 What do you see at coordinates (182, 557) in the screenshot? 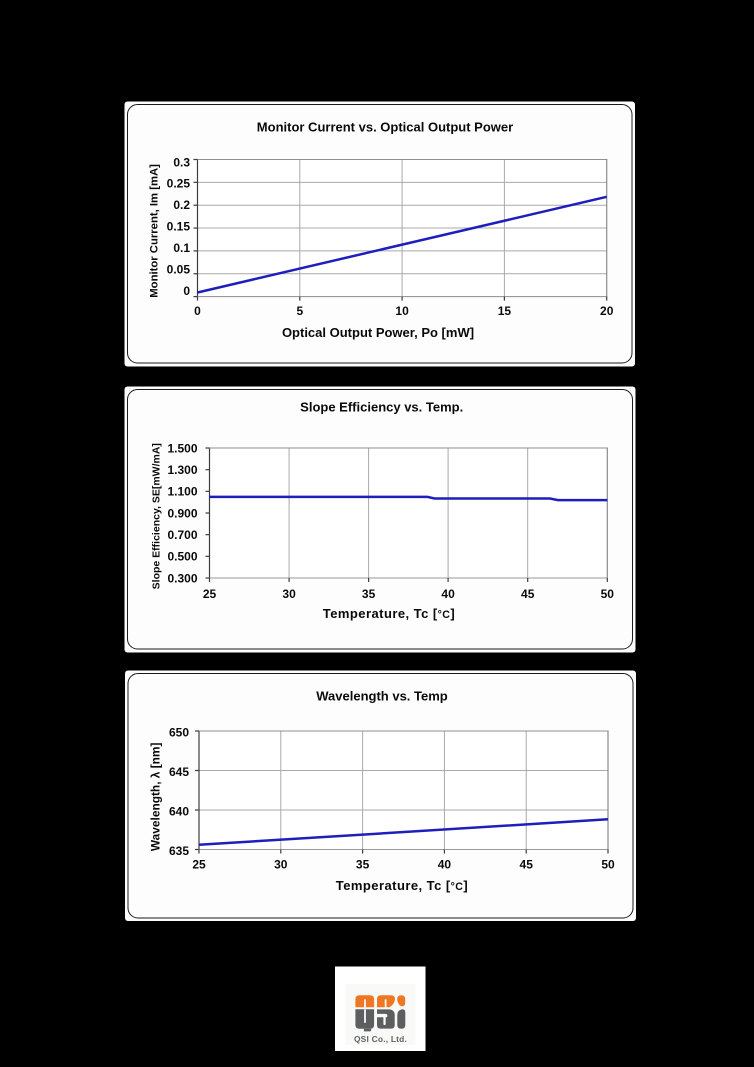
I see `svg-text: 0.500` at bounding box center [182, 557].